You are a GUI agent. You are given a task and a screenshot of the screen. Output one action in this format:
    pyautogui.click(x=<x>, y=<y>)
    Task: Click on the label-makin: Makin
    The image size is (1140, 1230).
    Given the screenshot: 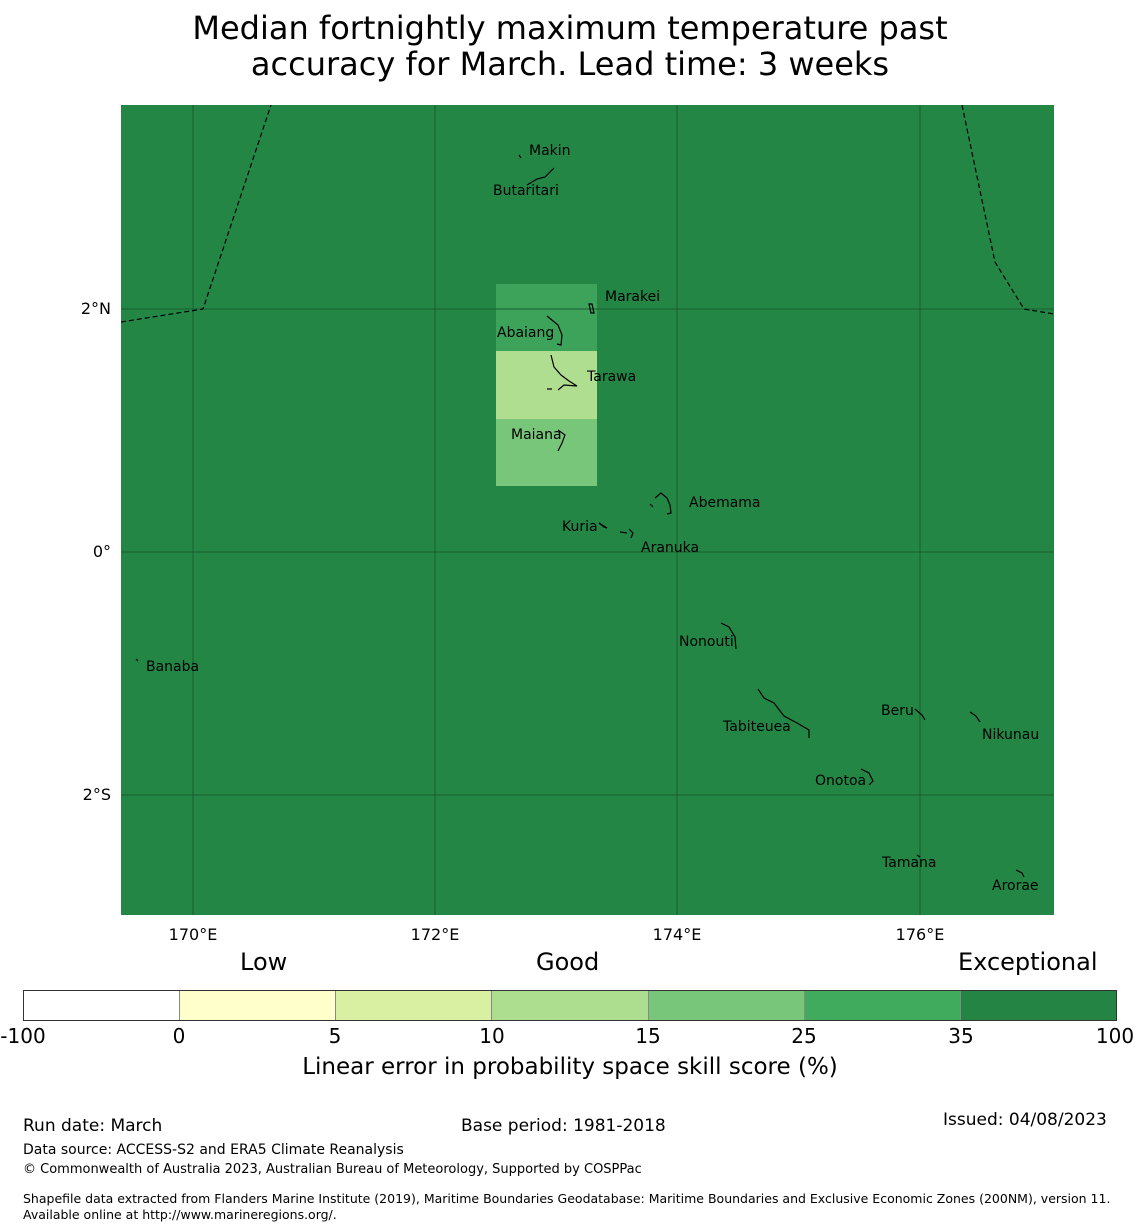 What is the action you would take?
    pyautogui.click(x=550, y=151)
    